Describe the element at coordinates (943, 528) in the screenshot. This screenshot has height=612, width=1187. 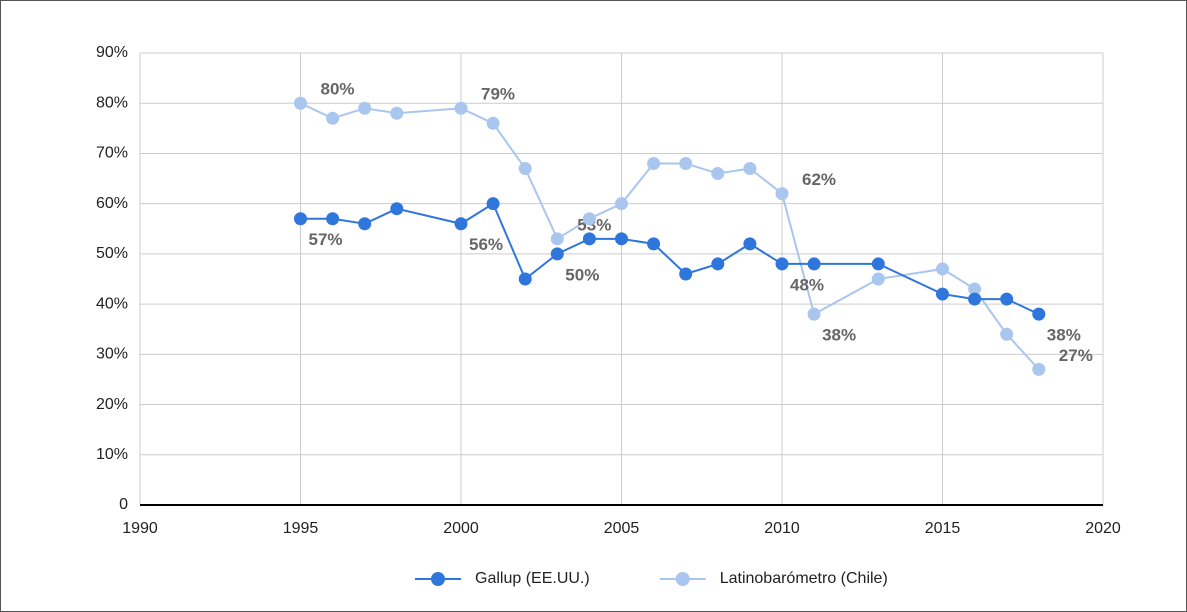
I see `x-tick-label: 2015` at that location.